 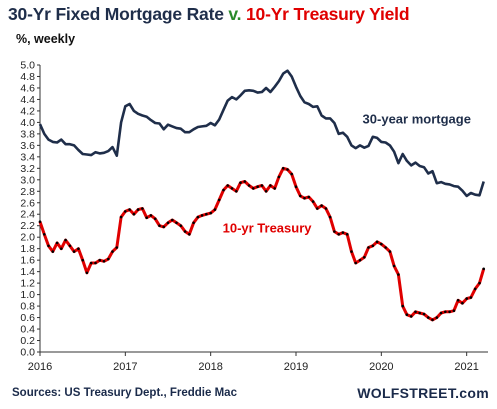 What do you see at coordinates (27, 111) in the screenshot?
I see `y-tick-label: 4.2` at bounding box center [27, 111].